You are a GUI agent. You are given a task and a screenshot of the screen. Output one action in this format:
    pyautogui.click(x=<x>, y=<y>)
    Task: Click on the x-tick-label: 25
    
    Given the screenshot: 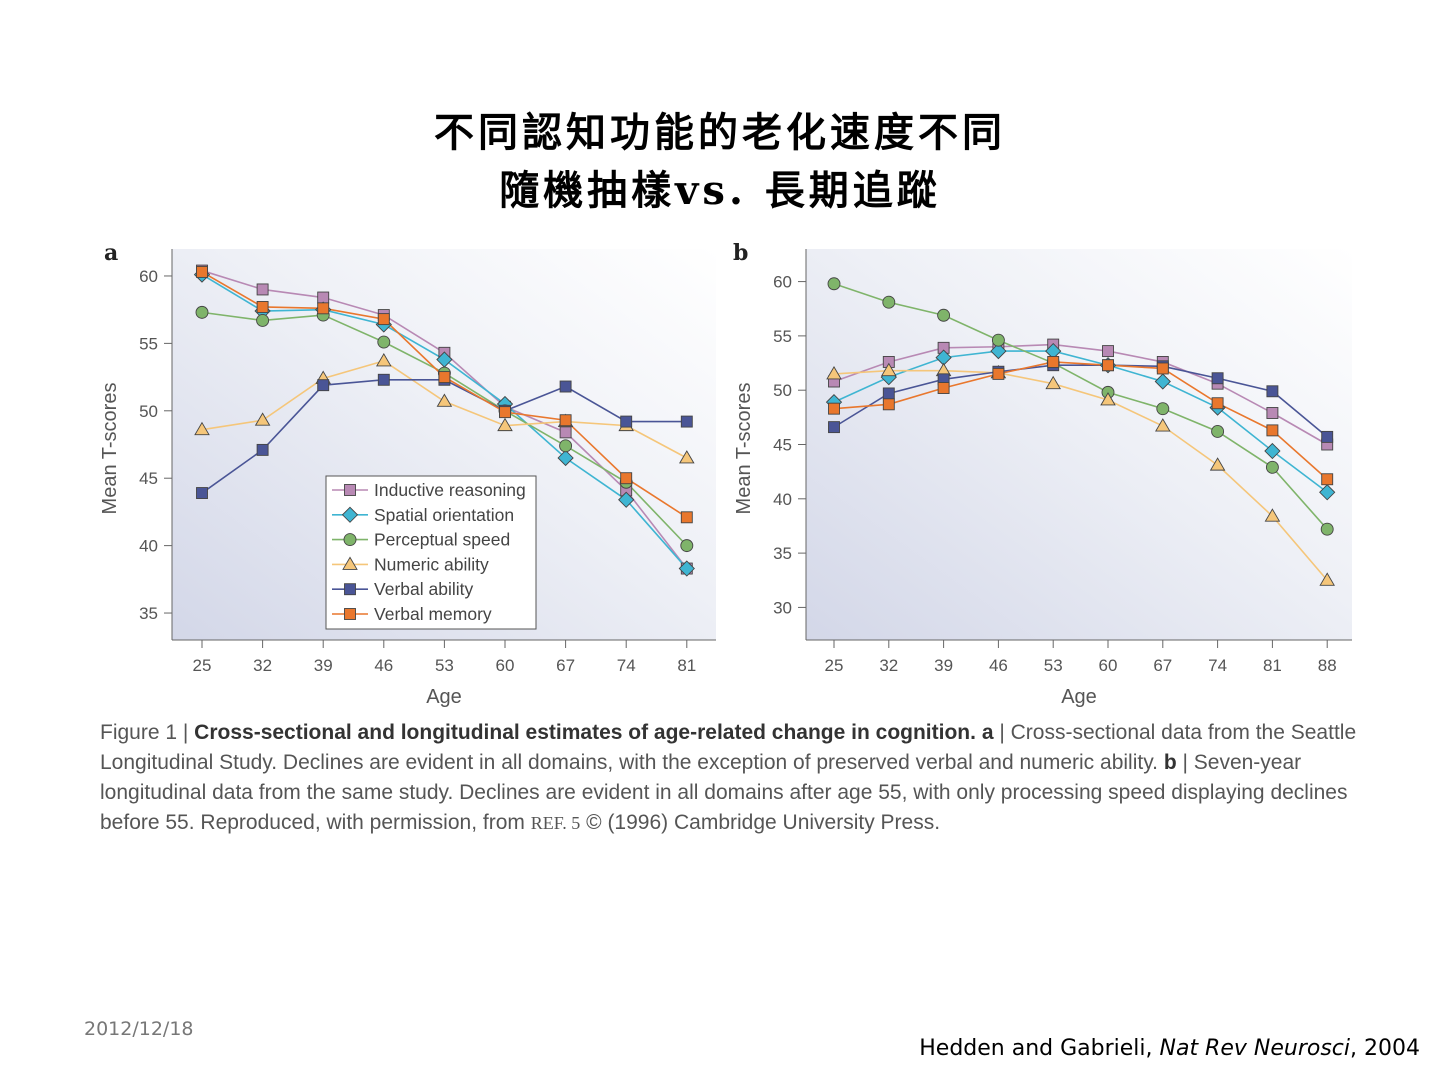 What is the action you would take?
    pyautogui.click(x=834, y=665)
    